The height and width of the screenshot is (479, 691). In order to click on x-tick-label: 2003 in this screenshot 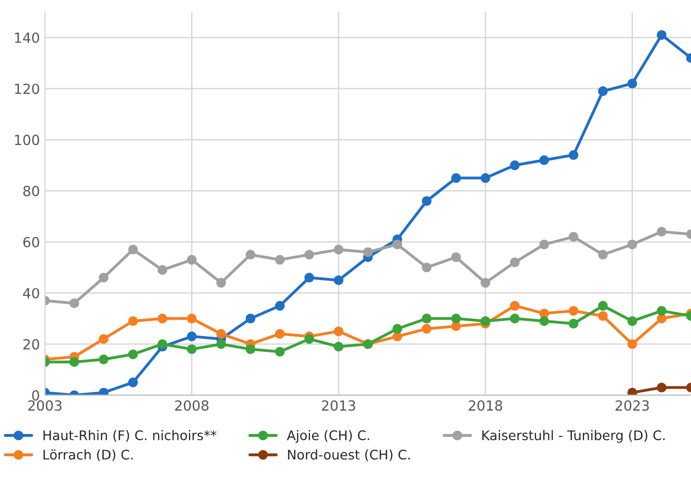, I will do `click(45, 405)`.